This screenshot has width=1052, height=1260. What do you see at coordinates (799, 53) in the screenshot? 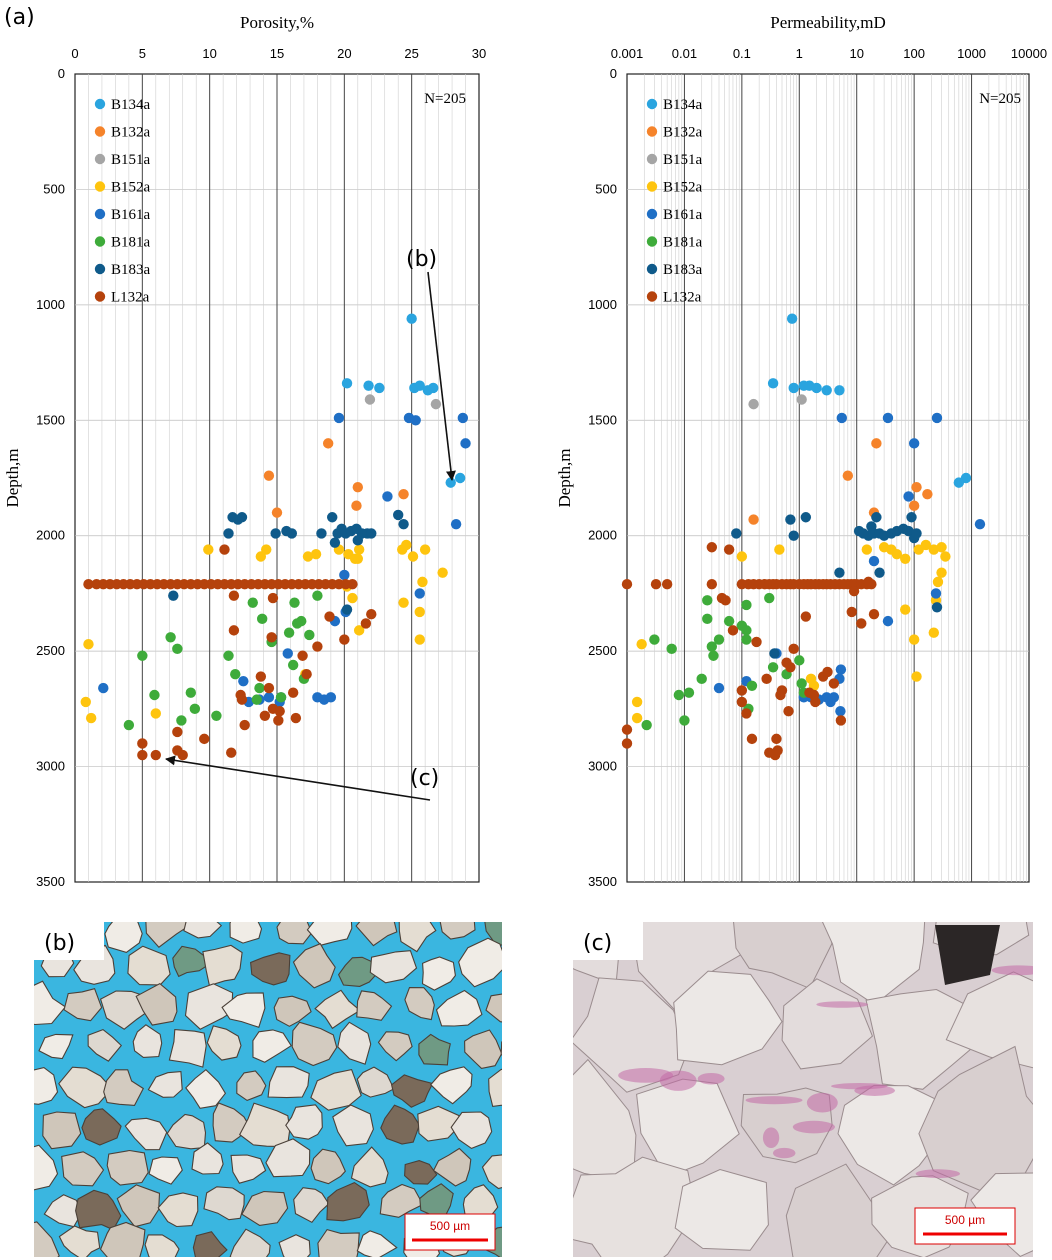
I see `permeability-x-tick-label: 1` at bounding box center [799, 53].